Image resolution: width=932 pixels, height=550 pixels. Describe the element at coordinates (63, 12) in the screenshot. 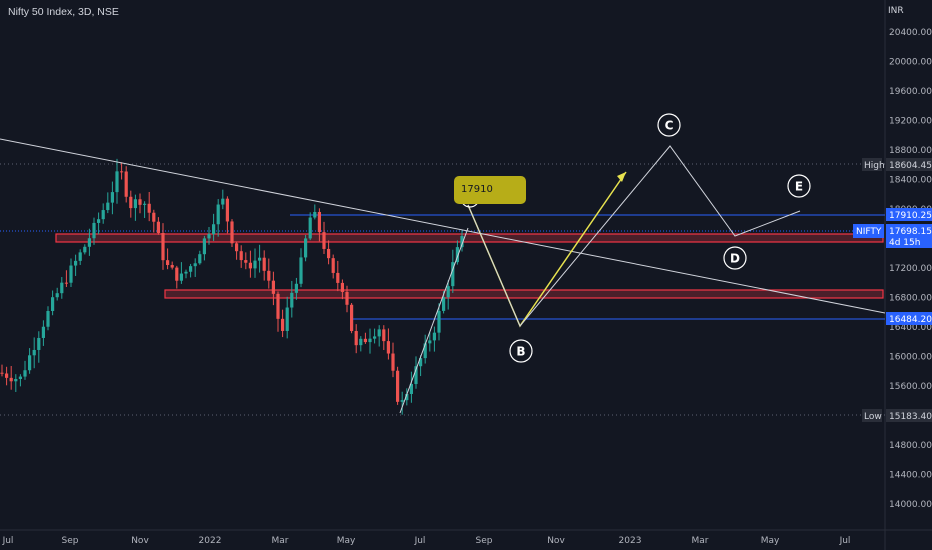

I see `chart-title: Nifty 50 Index, 3D, NSE` at that location.